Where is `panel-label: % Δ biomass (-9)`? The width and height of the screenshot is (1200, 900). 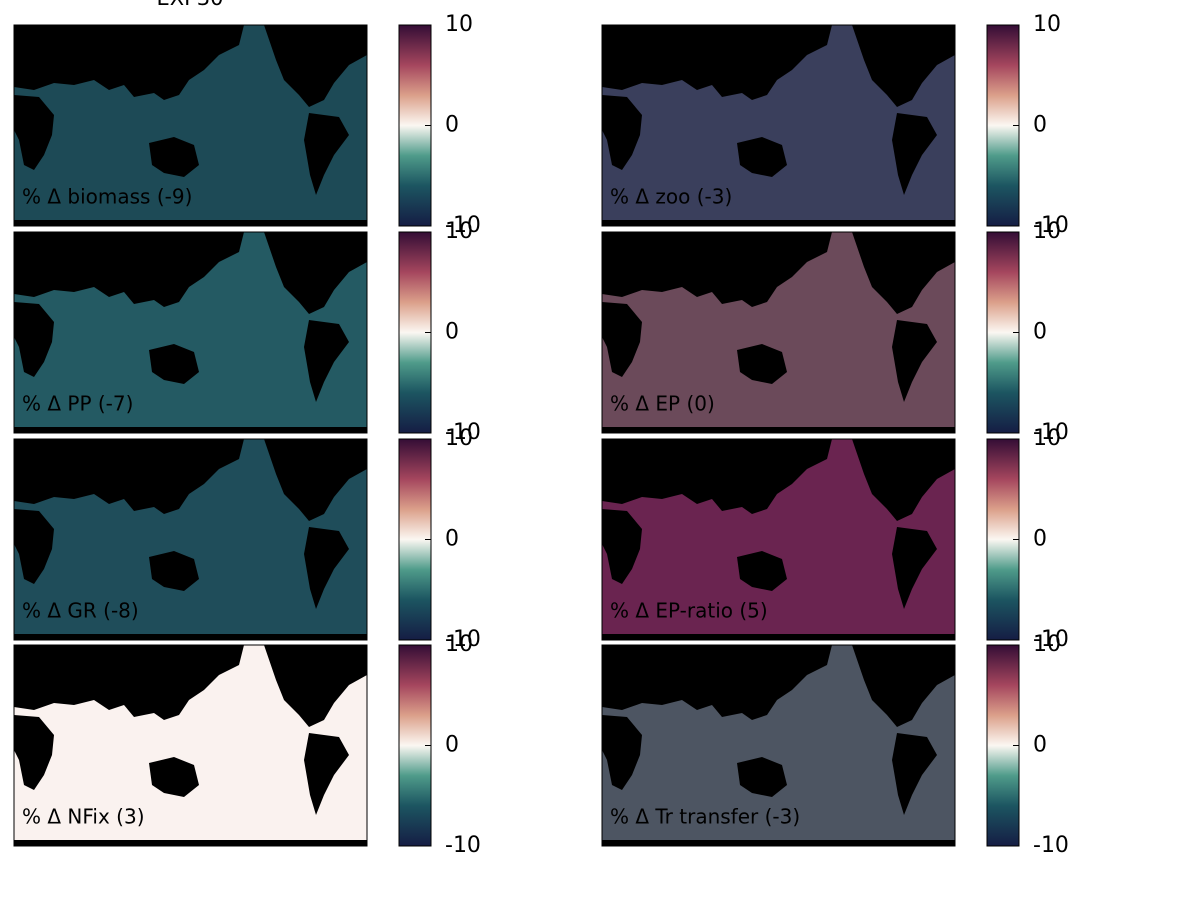
panel-label: % Δ biomass (-9) is located at coordinates (107, 197).